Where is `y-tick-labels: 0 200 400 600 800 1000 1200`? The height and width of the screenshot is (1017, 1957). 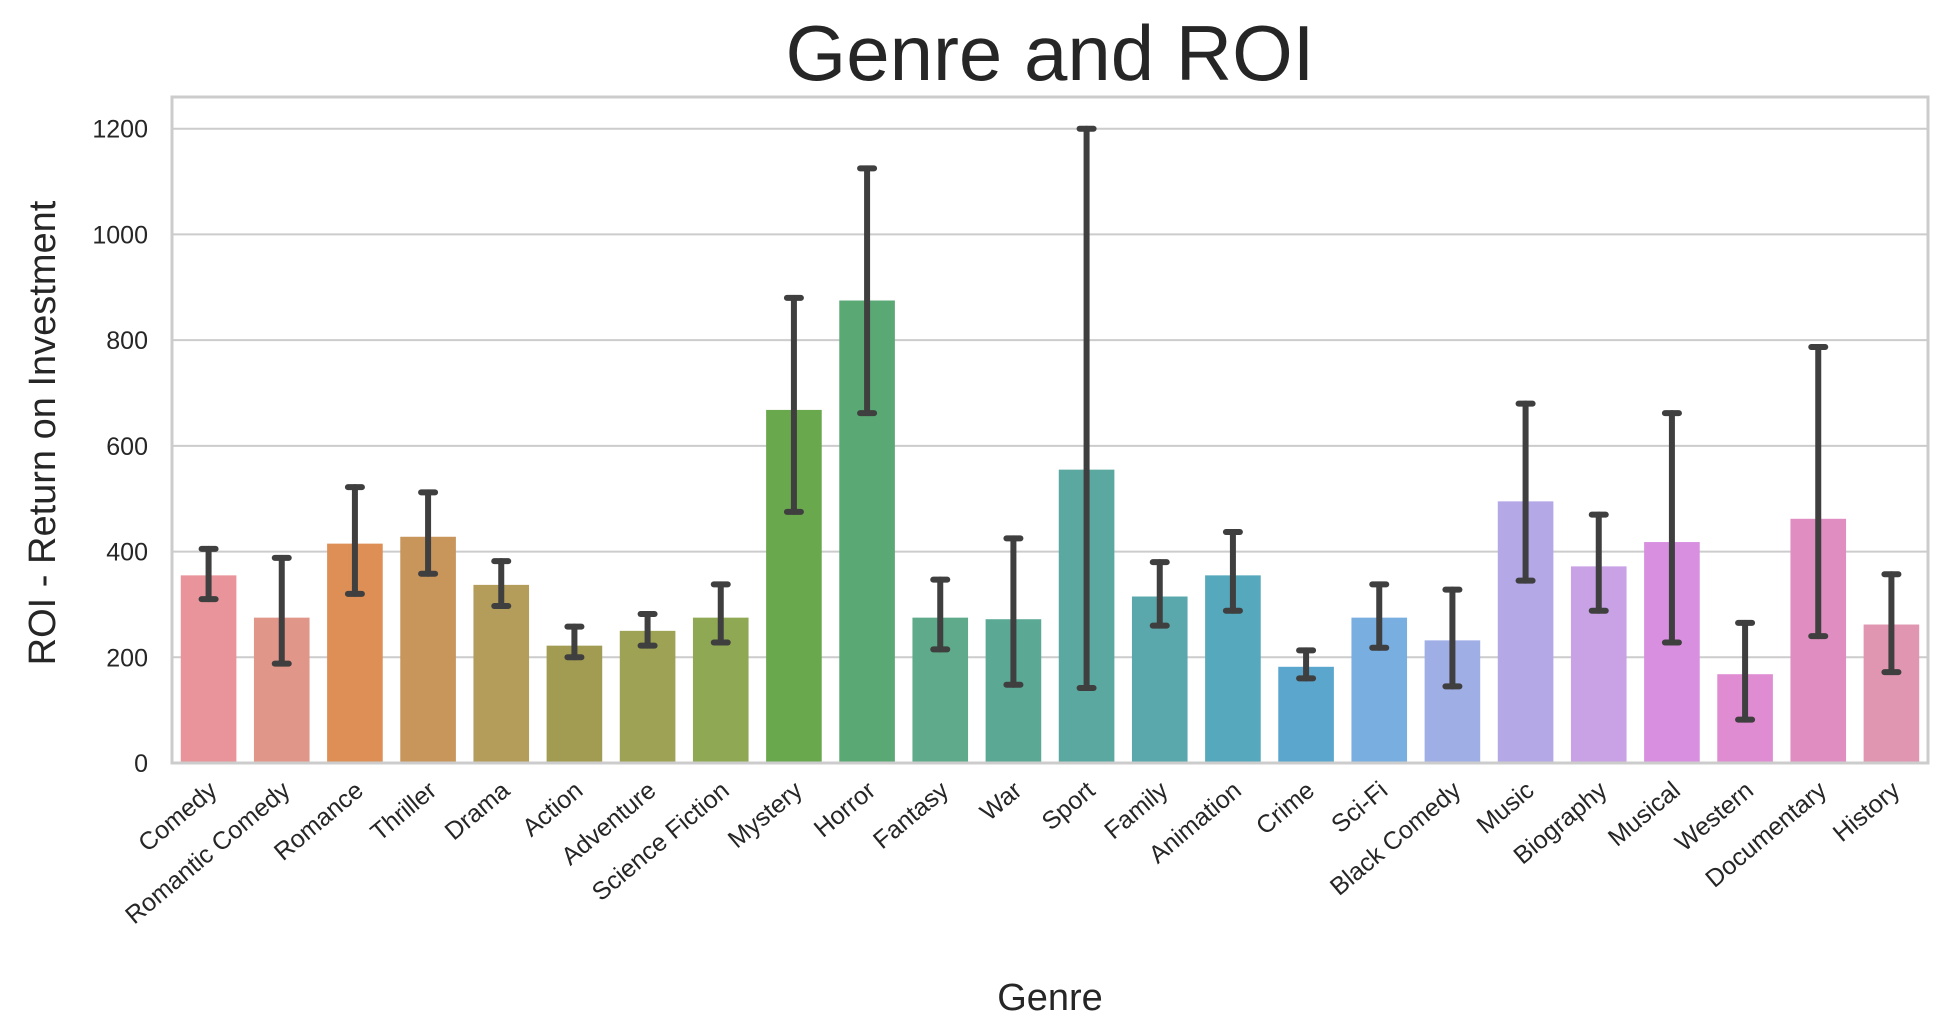
y-tick-labels: 0 200 400 600 800 1000 1200 is located at coordinates (120, 447).